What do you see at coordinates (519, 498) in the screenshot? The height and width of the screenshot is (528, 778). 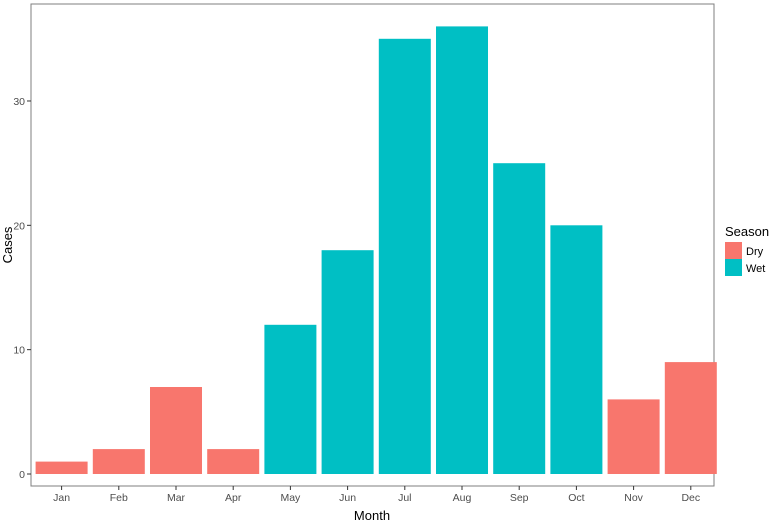 I see `x-tick-label: Sep` at bounding box center [519, 498].